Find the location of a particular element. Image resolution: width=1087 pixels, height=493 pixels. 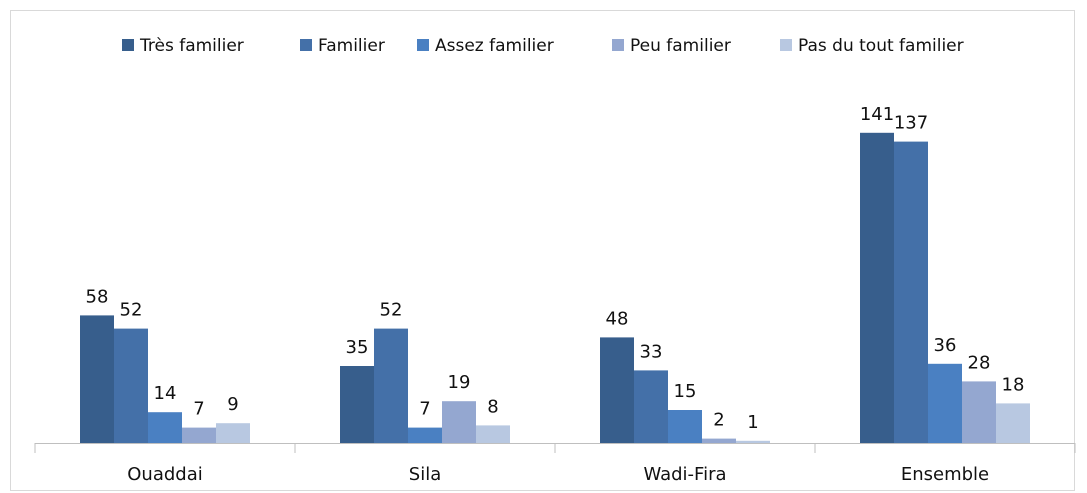

legend-text: Familier is located at coordinates (351, 46).